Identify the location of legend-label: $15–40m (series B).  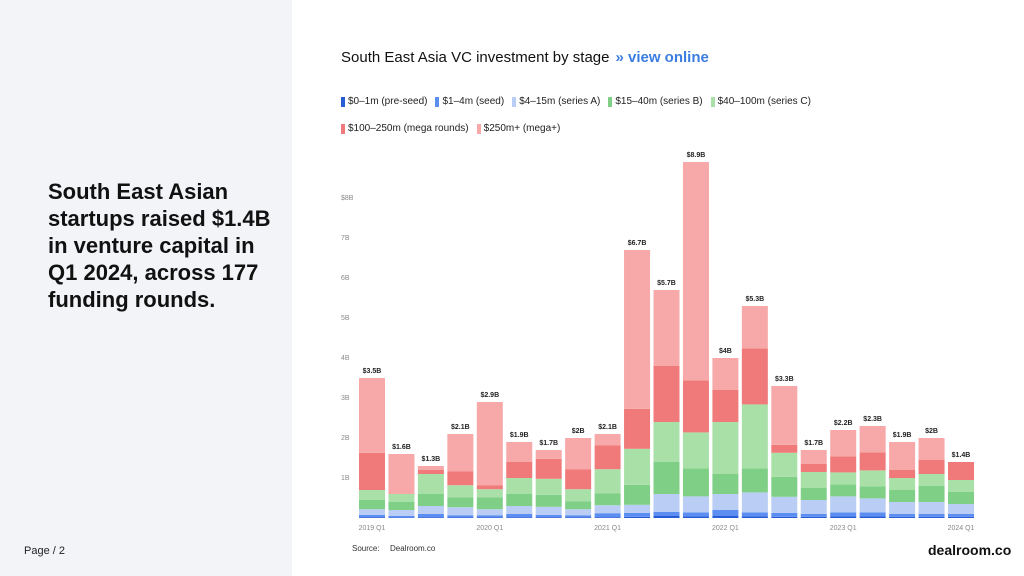
(659, 101).